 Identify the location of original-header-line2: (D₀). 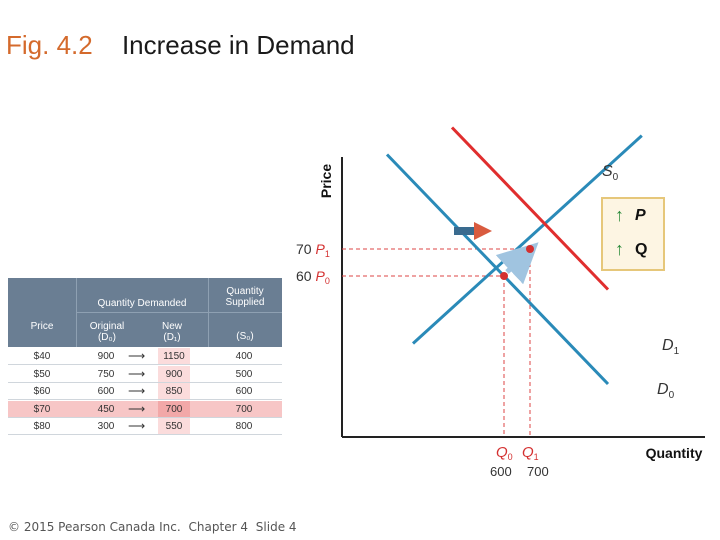
(107, 337).